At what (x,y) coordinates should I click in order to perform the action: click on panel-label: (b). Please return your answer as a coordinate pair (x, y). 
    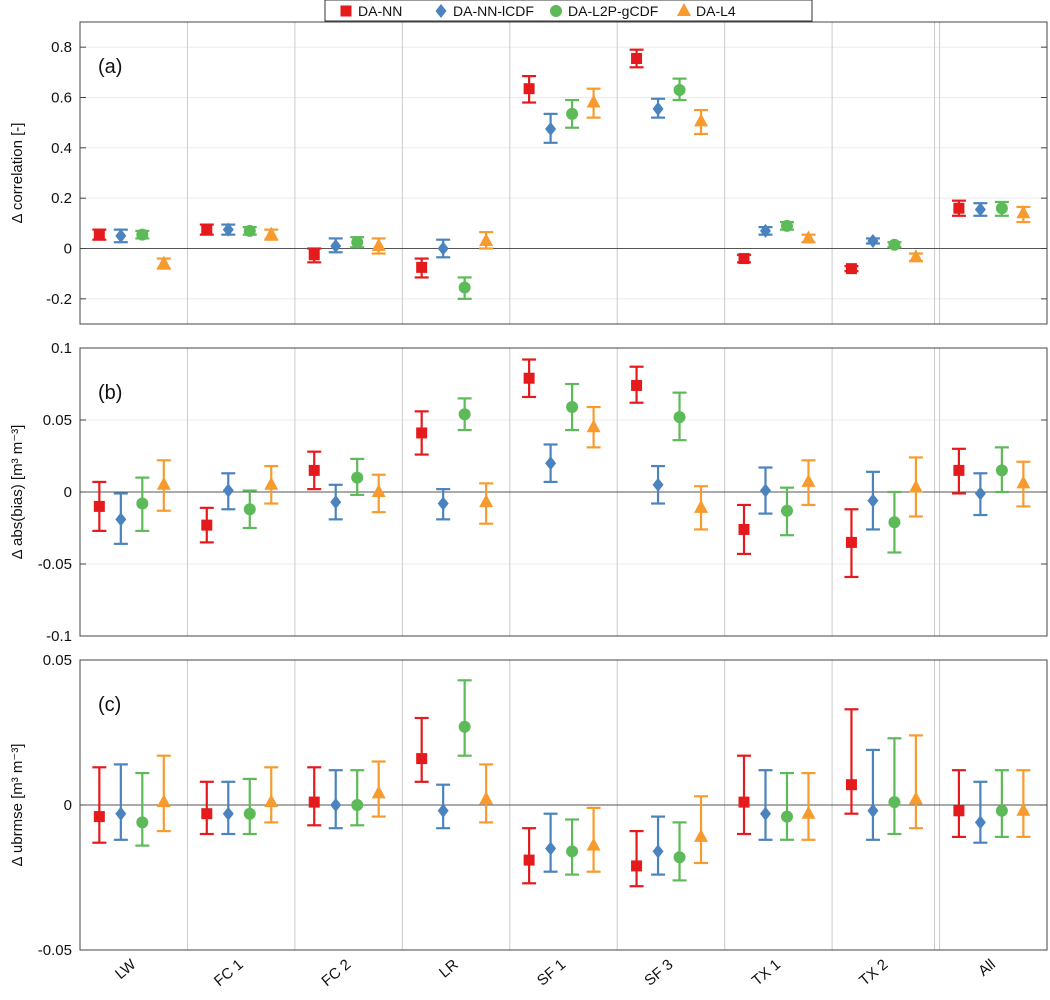
    Looking at the image, I should click on (110, 393).